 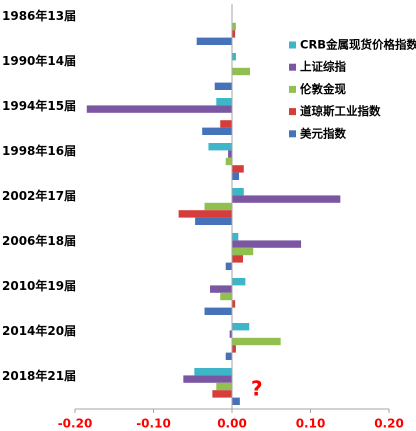 I want to click on category-label: 1990年14届, so click(x=39, y=60).